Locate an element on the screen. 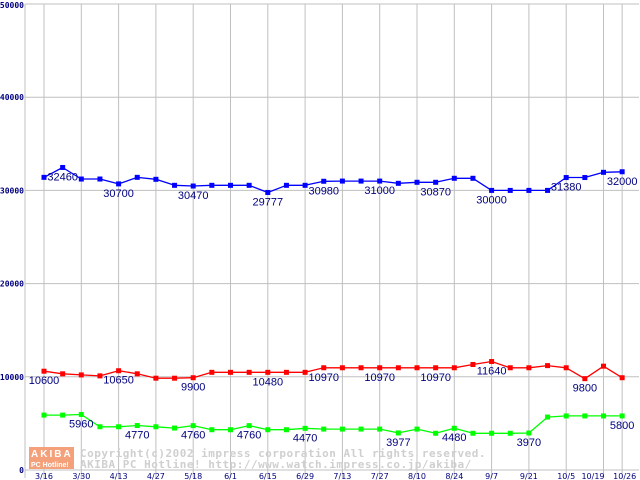 Image resolution: width=640 pixels, height=480 pixels. x-tick-label: 5/18 is located at coordinates (193, 476).